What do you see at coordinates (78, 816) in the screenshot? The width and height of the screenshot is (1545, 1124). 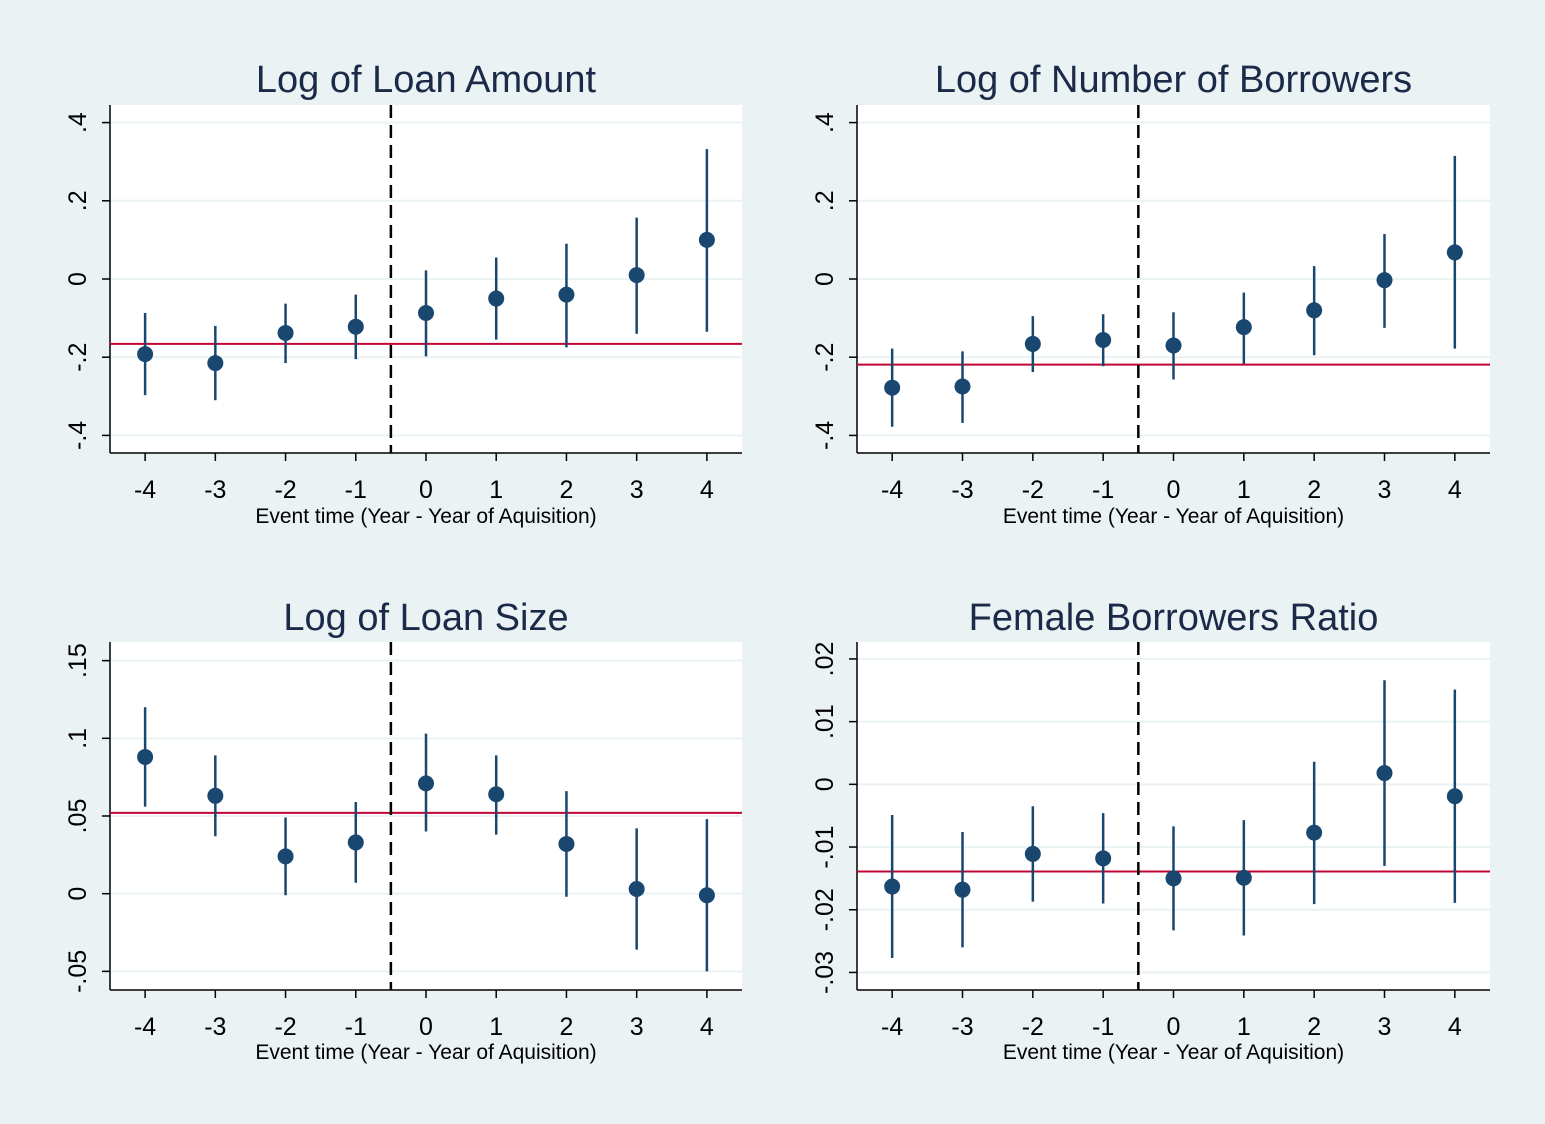 I see `y-tick-label: .05` at bounding box center [78, 816].